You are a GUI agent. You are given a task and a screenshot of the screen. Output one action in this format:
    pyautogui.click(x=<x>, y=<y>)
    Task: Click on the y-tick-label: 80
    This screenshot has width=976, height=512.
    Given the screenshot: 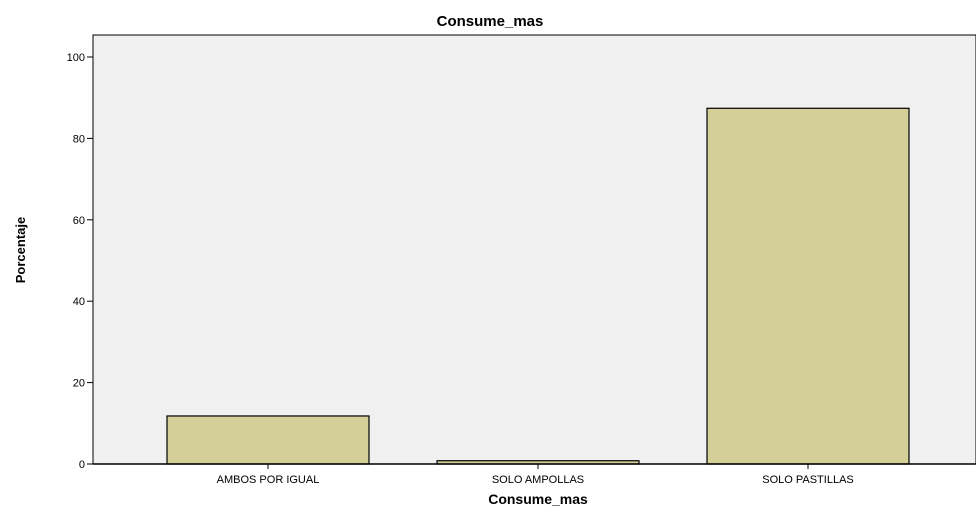 What is the action you would take?
    pyautogui.click(x=79, y=139)
    